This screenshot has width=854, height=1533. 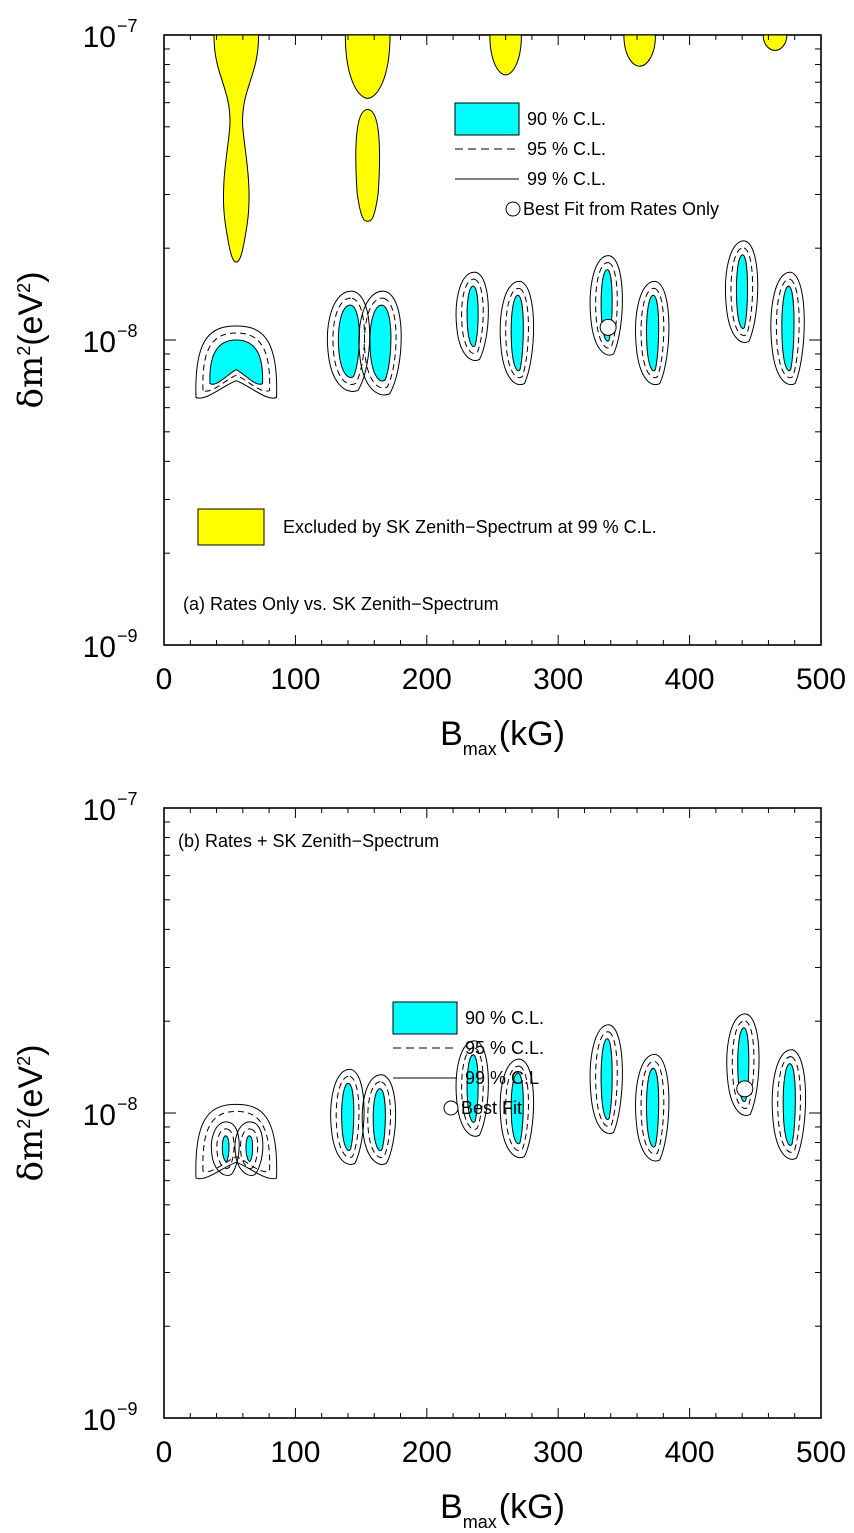 I want to click on x-tick-label: 100, so click(x=295, y=679).